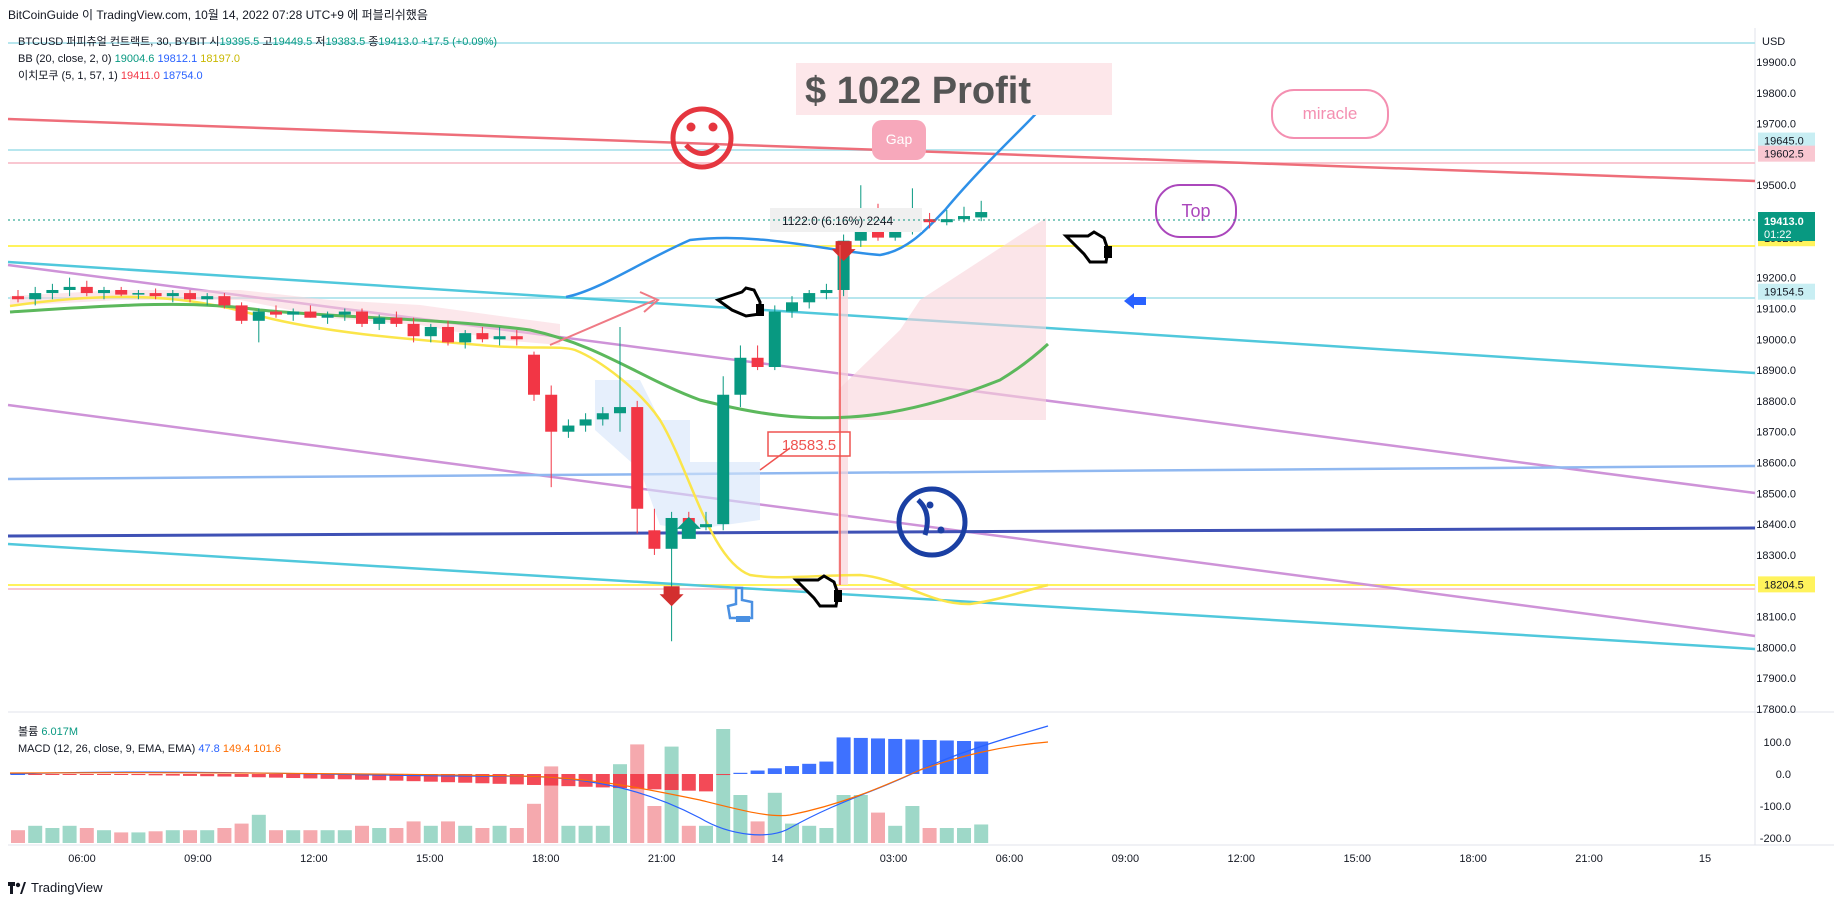 The image size is (1834, 907). Describe the element at coordinates (236, 749) in the screenshot. I see `signal-value: 149.4` at that location.